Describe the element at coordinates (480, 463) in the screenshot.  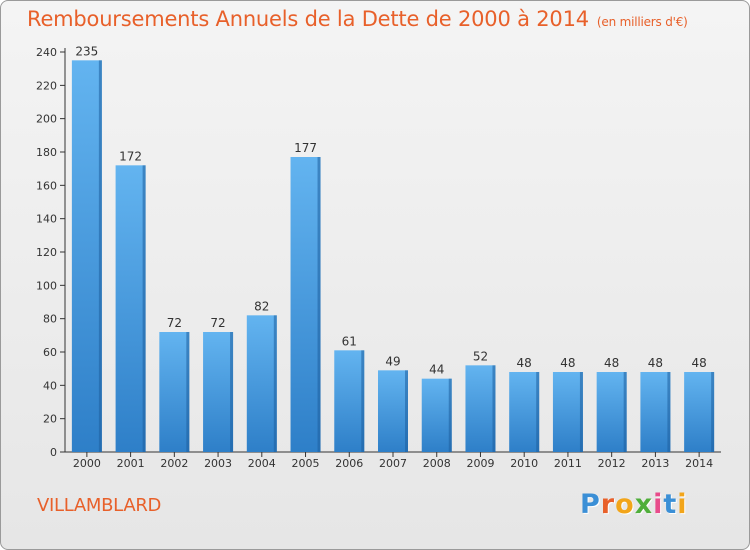
I see `x-tick-label: 2009` at that location.